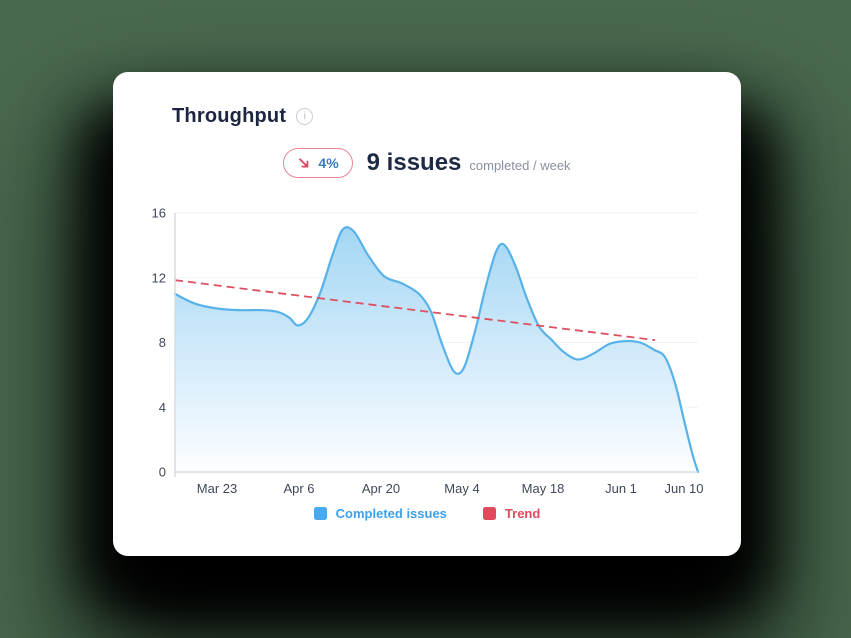 The height and width of the screenshot is (638, 851). I want to click on stat-unit: completed / week, so click(520, 165).